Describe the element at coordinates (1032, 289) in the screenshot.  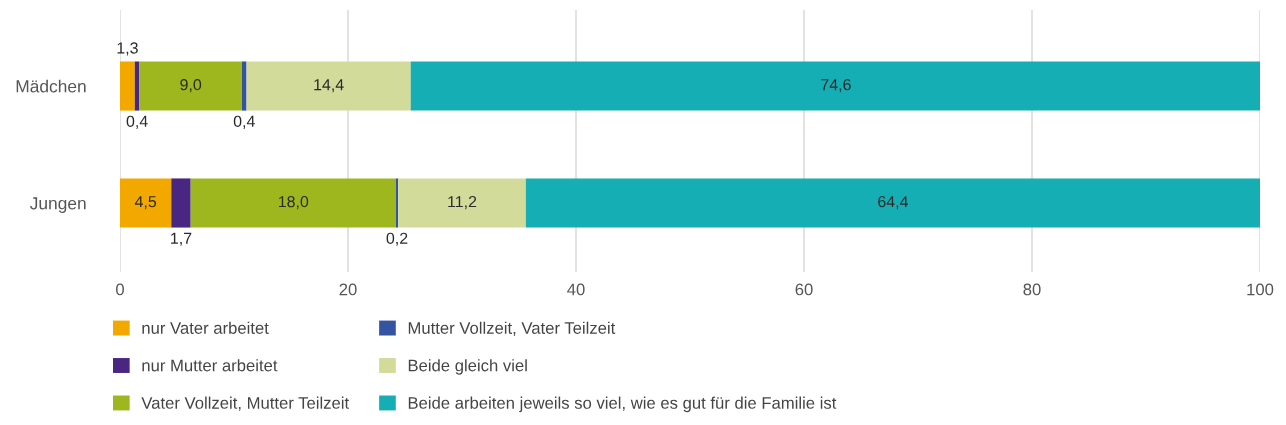
I see `x-tick-label: 80` at that location.